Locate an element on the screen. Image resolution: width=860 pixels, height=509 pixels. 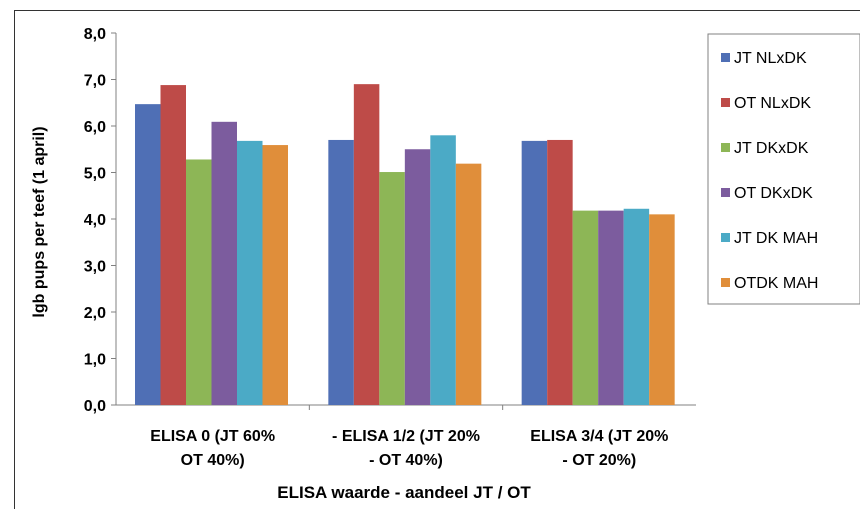
legend-entry: JT DK MAH is located at coordinates (776, 238).